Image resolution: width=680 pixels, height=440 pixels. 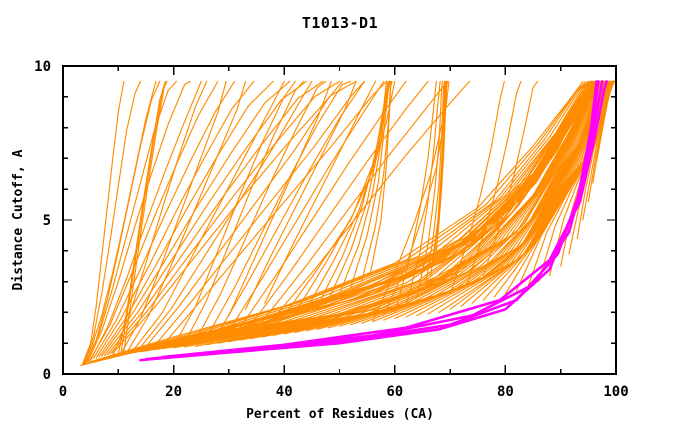 I want to click on x-tick-label: 60, so click(x=394, y=392).